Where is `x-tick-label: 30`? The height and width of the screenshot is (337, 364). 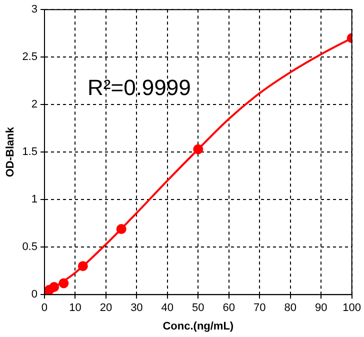
x-tick-label: 30 is located at coordinates (136, 308).